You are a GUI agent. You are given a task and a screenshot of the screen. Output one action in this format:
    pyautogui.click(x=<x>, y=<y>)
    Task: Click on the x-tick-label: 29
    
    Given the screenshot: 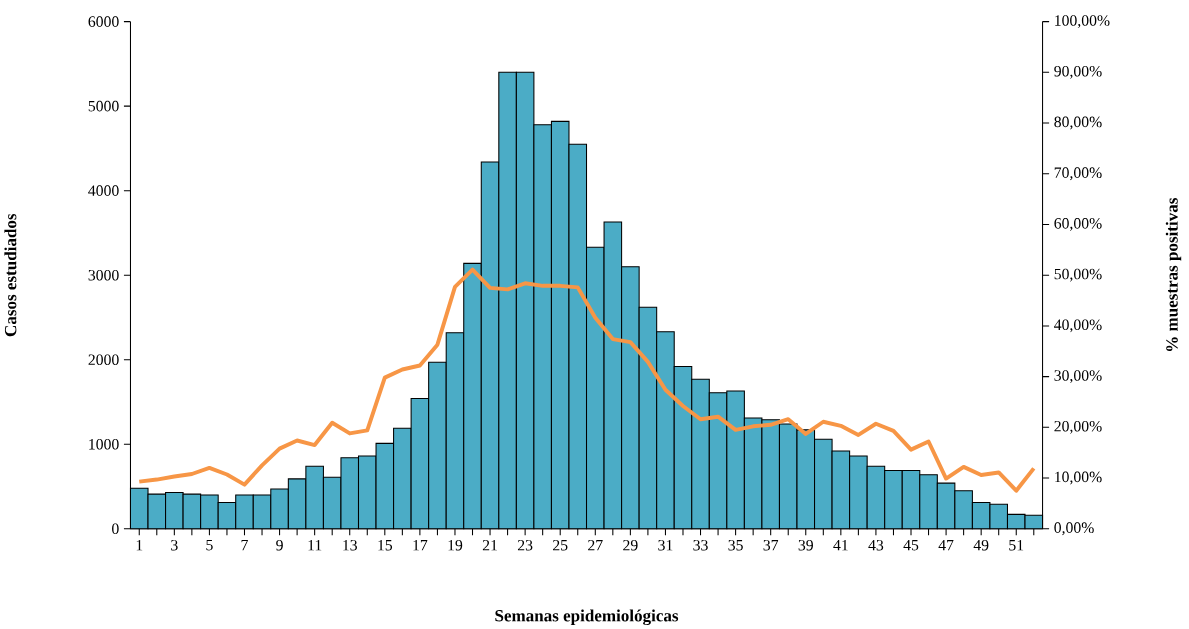 What is the action you would take?
    pyautogui.click(x=630, y=545)
    